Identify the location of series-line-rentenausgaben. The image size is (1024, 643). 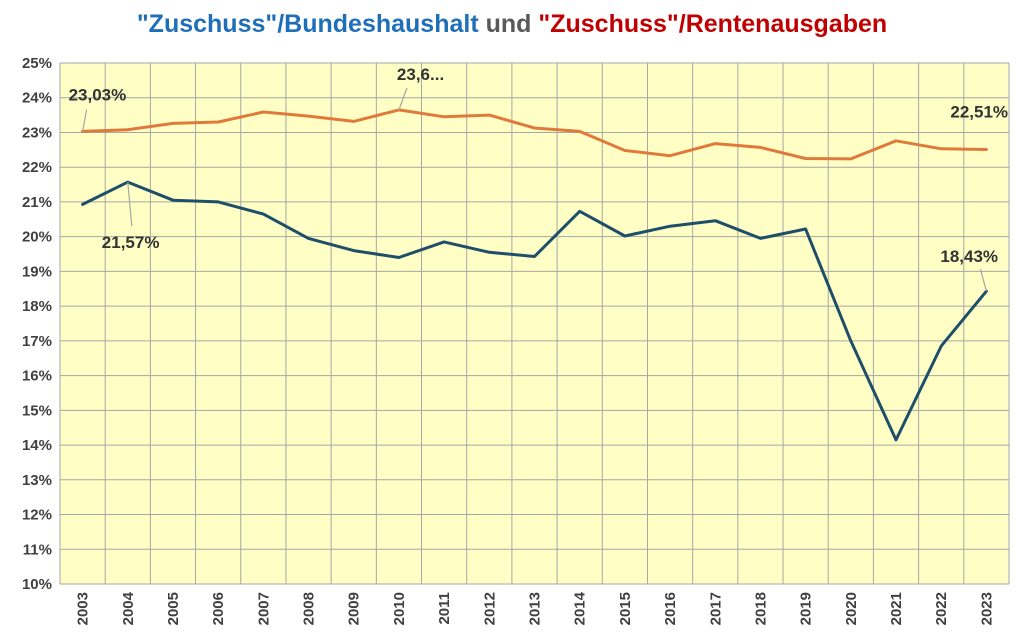
(534, 134).